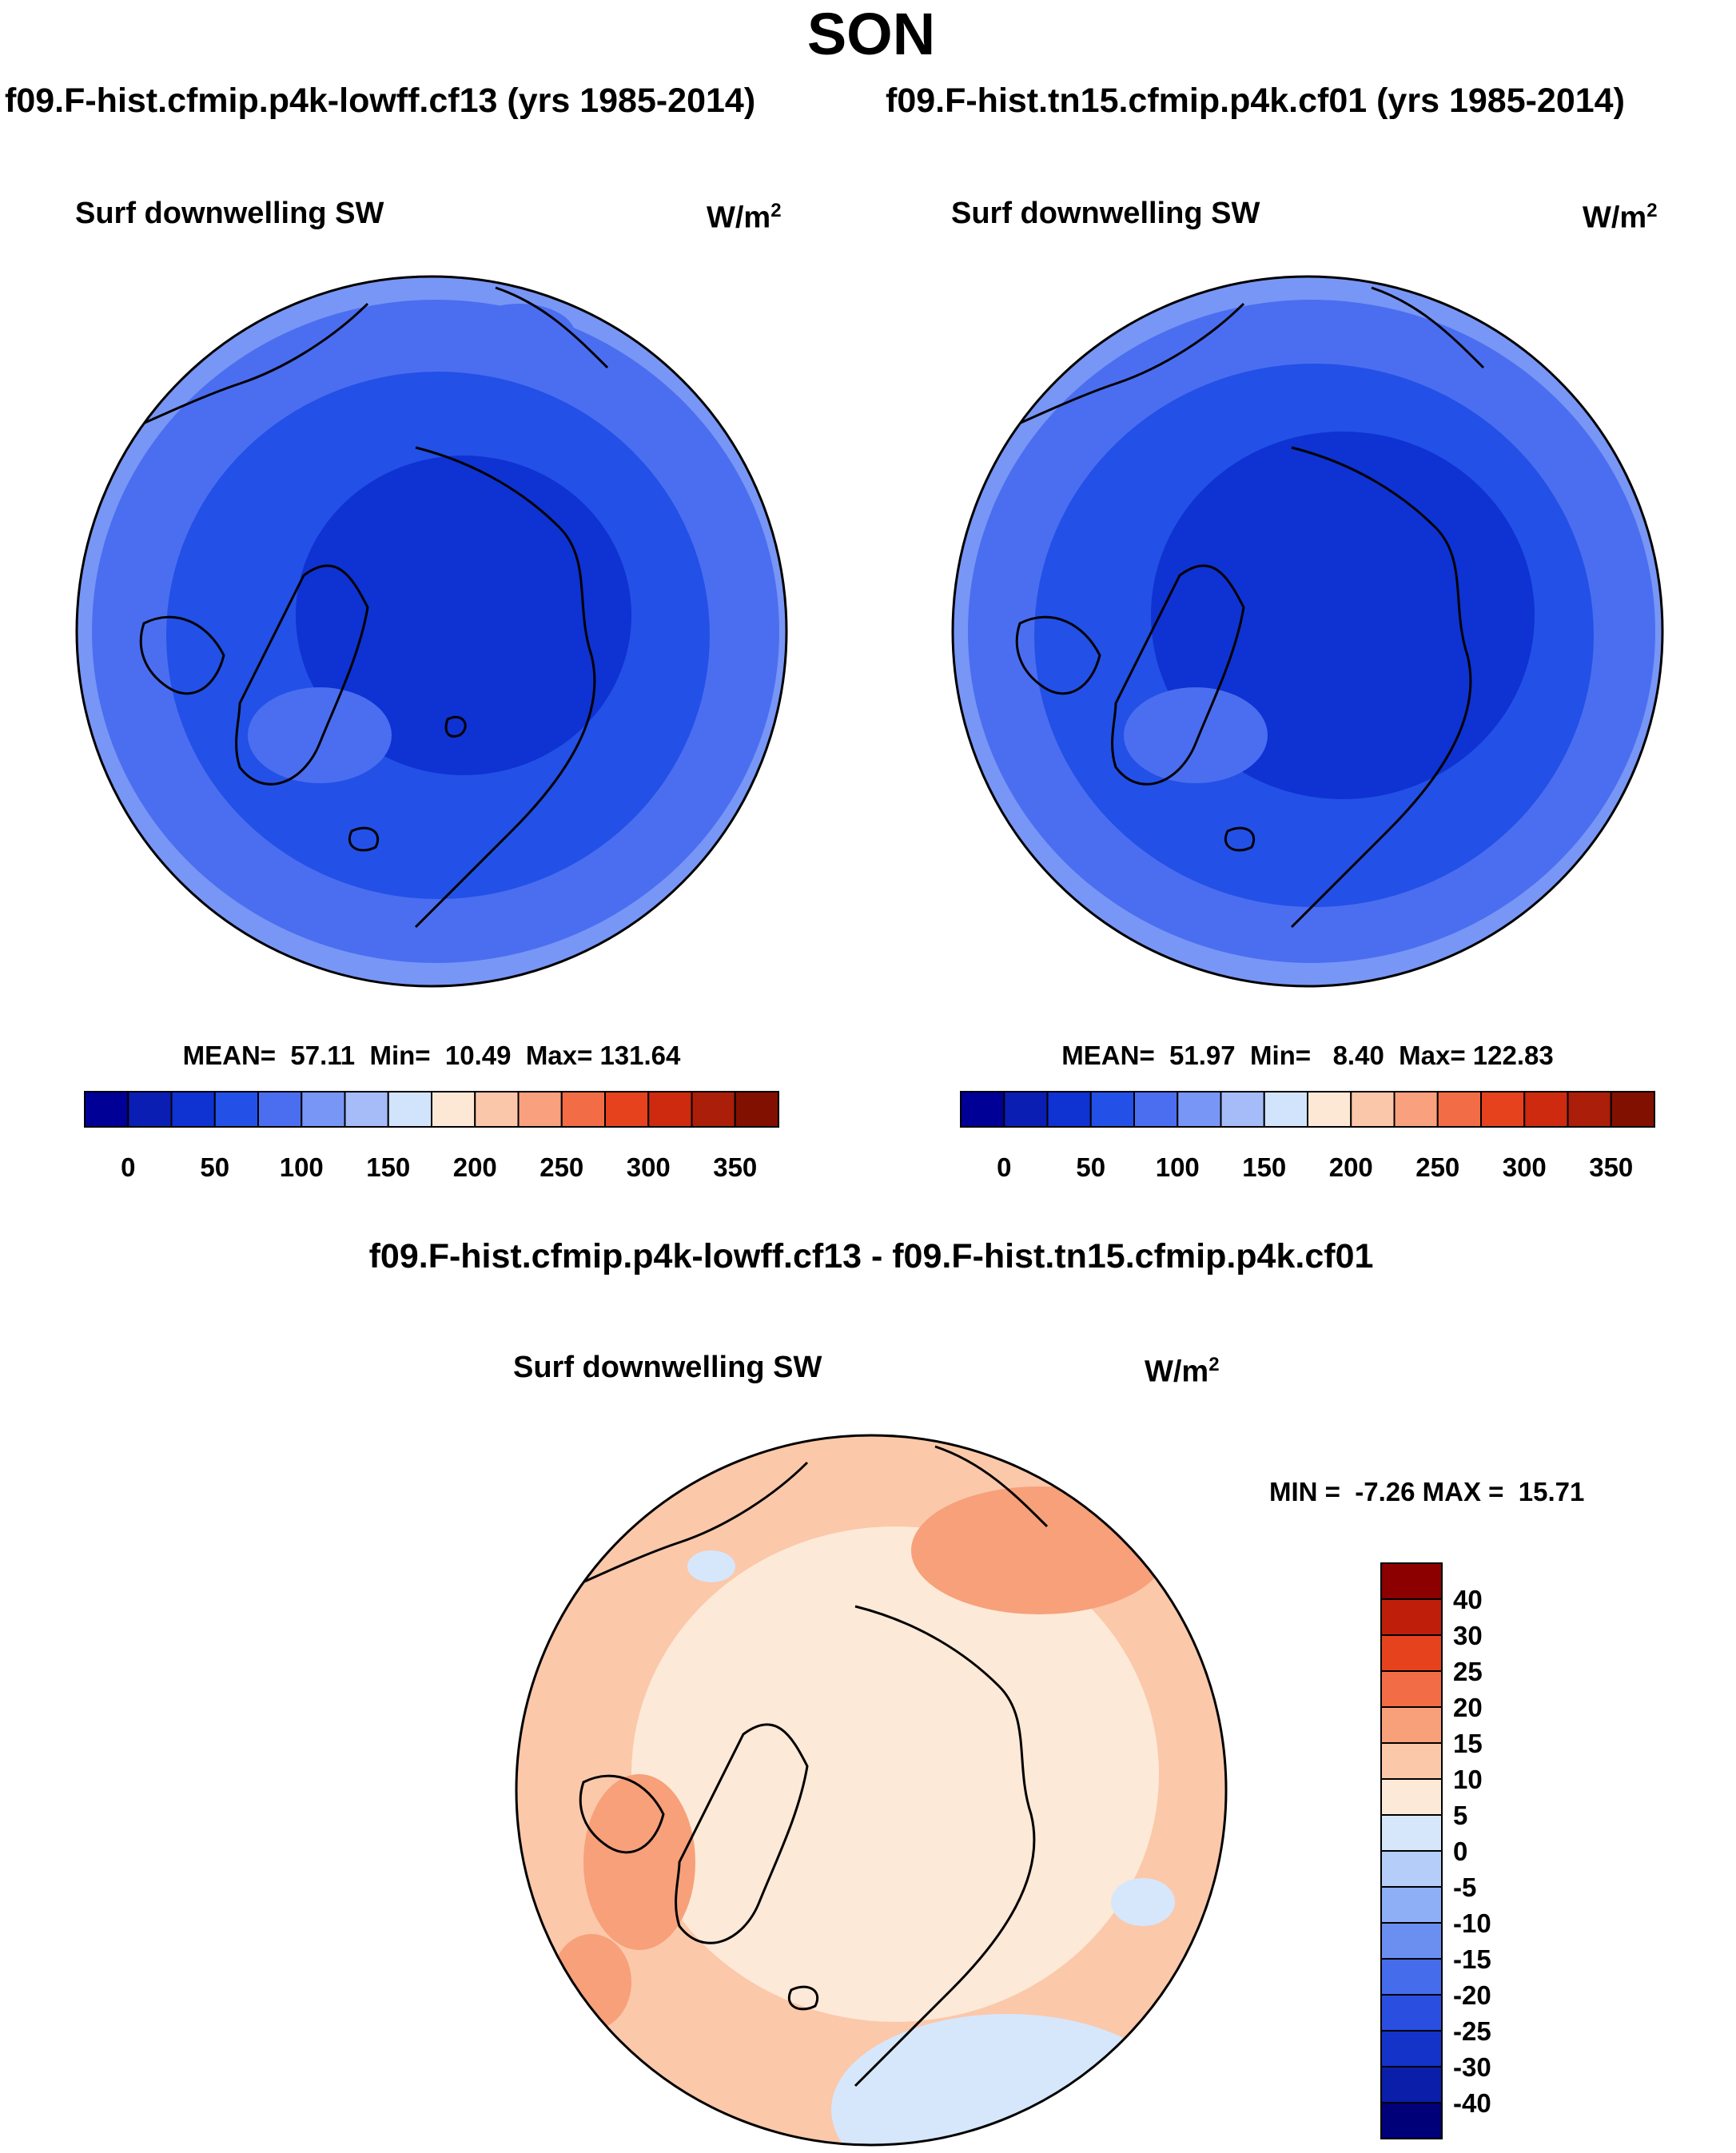 Image resolution: width=1736 pixels, height=2153 pixels. I want to click on colorbar-tick-label: -15, so click(1472, 1959).